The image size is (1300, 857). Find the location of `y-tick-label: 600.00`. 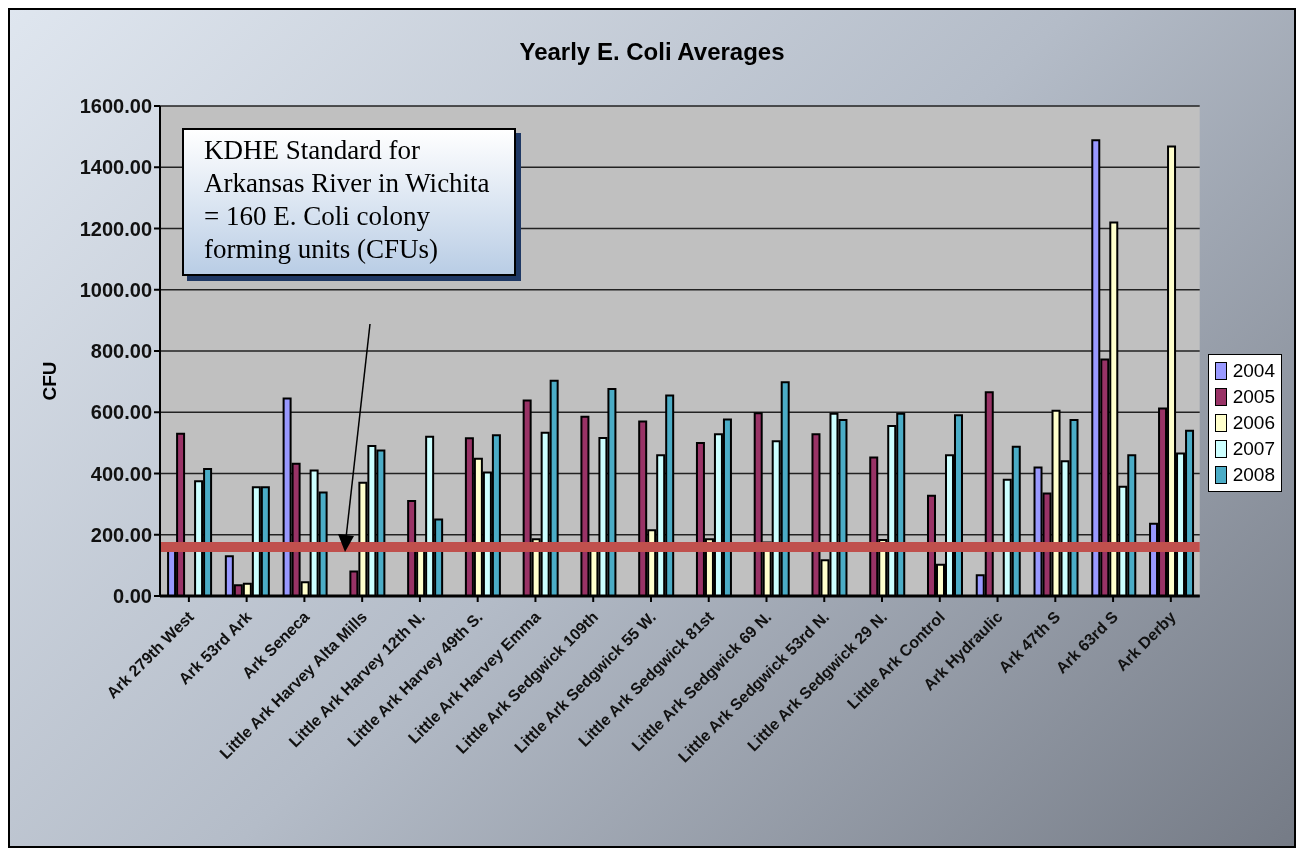

y-tick-label: 600.00 is located at coordinates (121, 412).